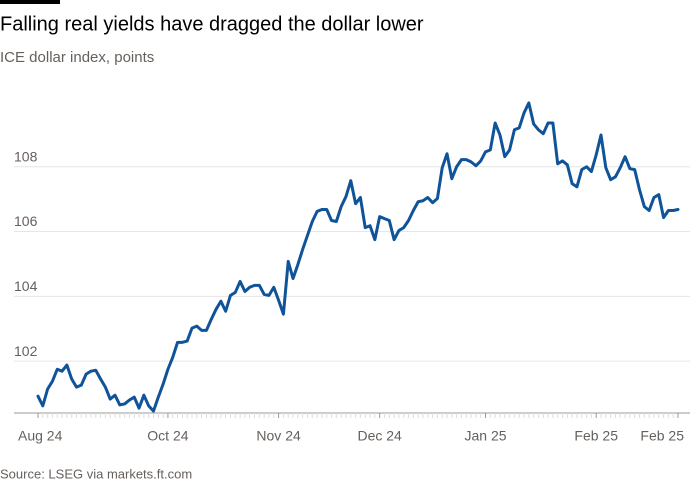 Image resolution: width=700 pixels, height=500 pixels. Describe the element at coordinates (379, 436) in the screenshot. I see `x-tick-label: Dec 24` at that location.